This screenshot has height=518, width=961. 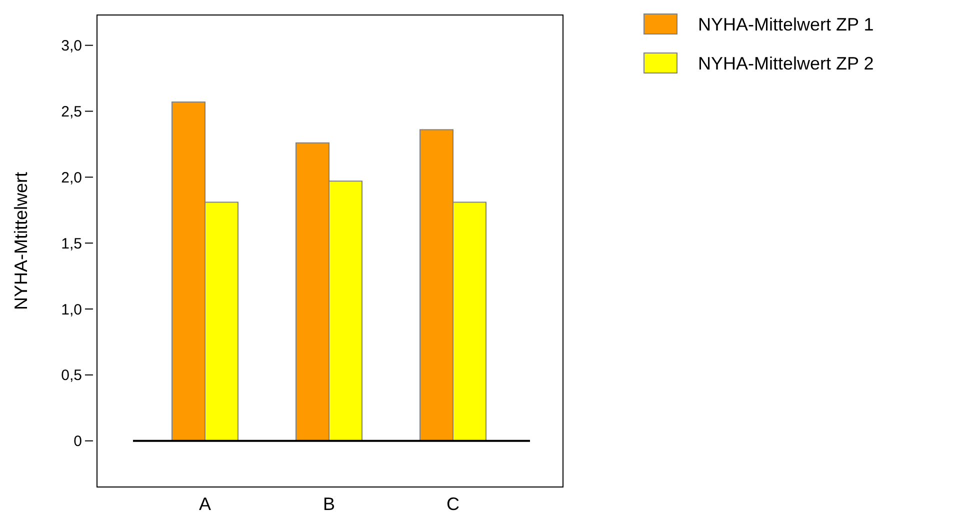 What do you see at coordinates (71, 177) in the screenshot?
I see `y-tick-label: 2,0` at bounding box center [71, 177].